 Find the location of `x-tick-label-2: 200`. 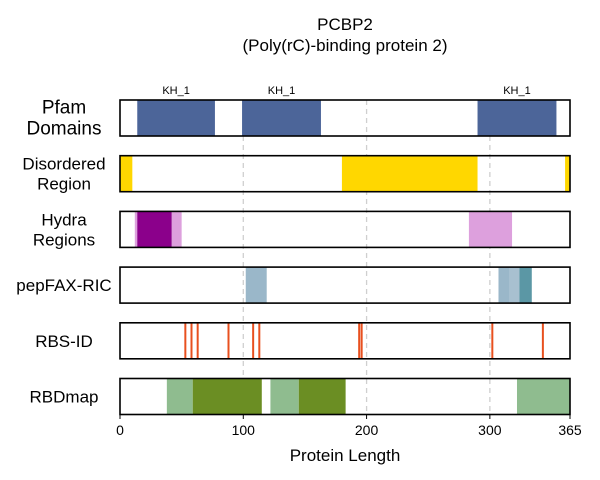

x-tick-label-2: 200 is located at coordinates (367, 430).